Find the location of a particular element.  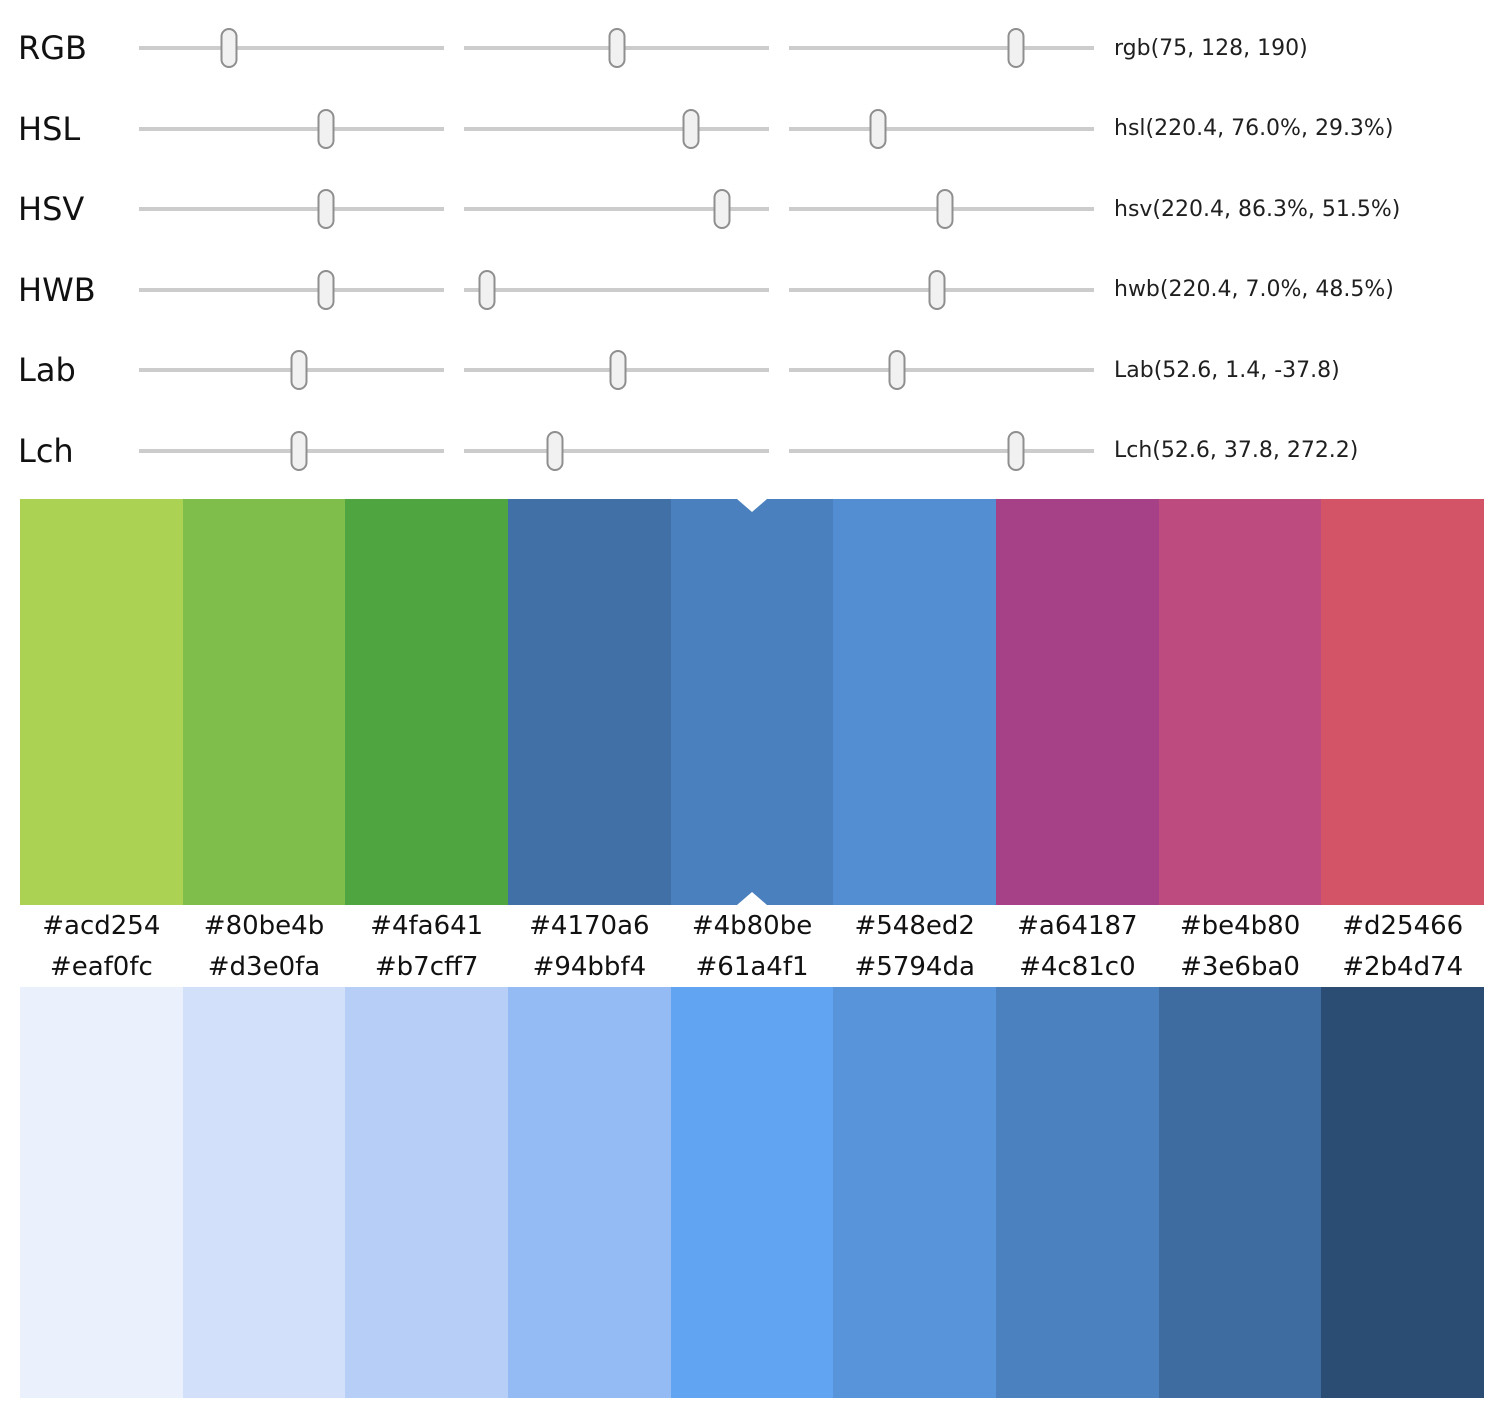

slider-row-hwb: HWB hwb(220.4, 7.0%, 48.5%) is located at coordinates (759, 290).